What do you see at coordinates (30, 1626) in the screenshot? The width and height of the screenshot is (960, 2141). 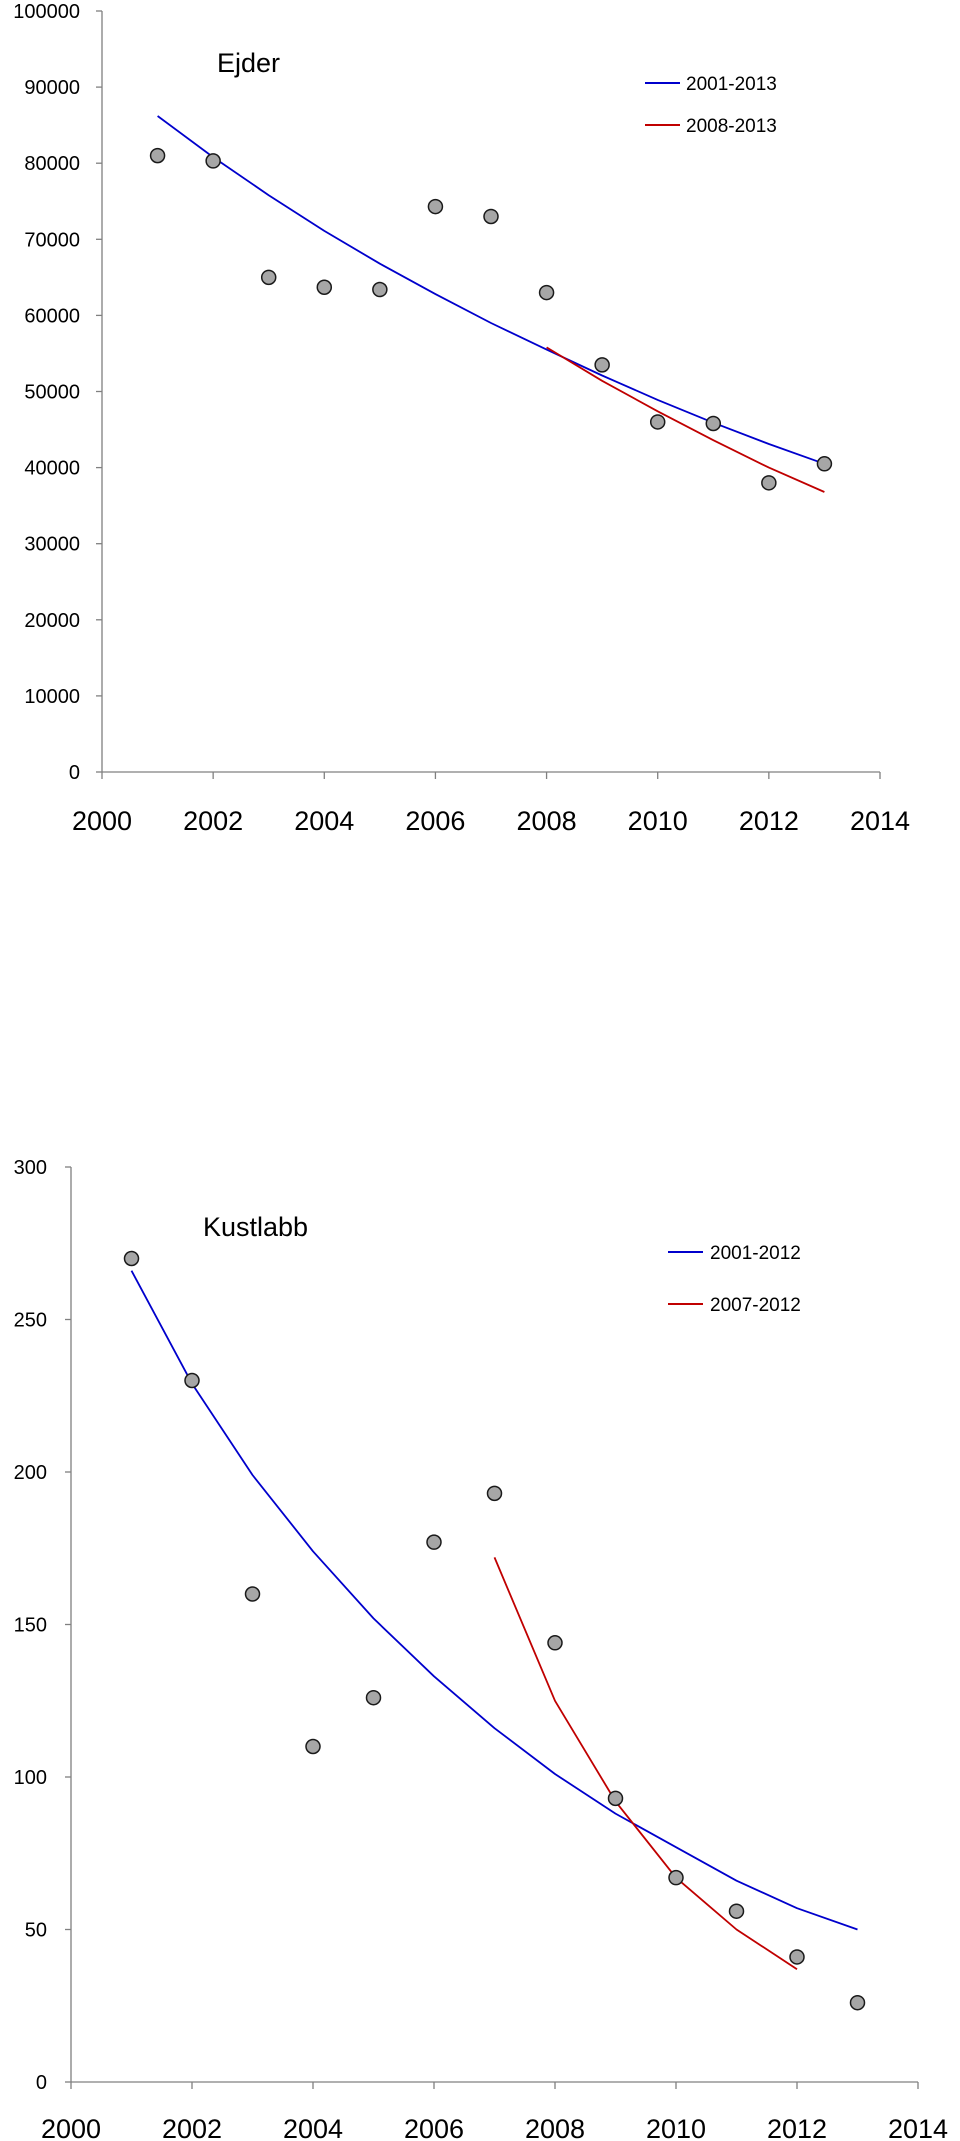 I see `y-tick-label: 150` at bounding box center [30, 1626].